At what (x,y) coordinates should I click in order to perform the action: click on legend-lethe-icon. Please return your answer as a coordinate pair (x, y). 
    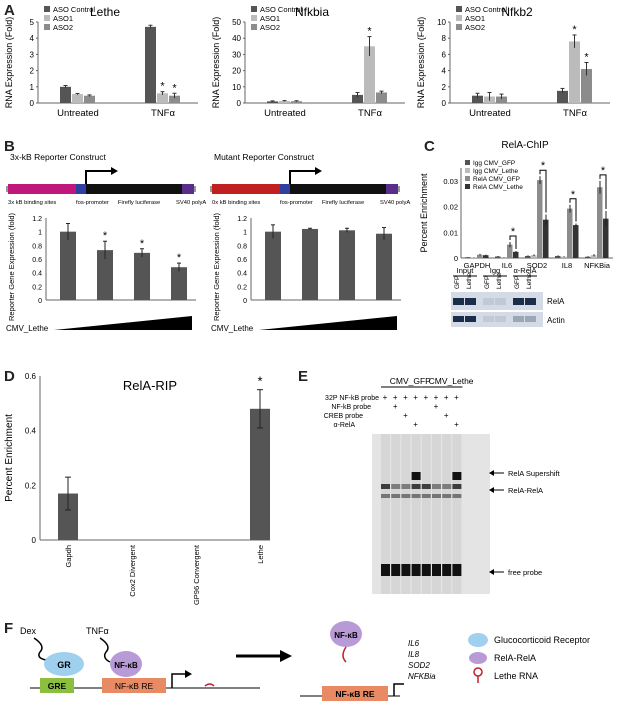
    Looking at the image, I should click on (478, 672).